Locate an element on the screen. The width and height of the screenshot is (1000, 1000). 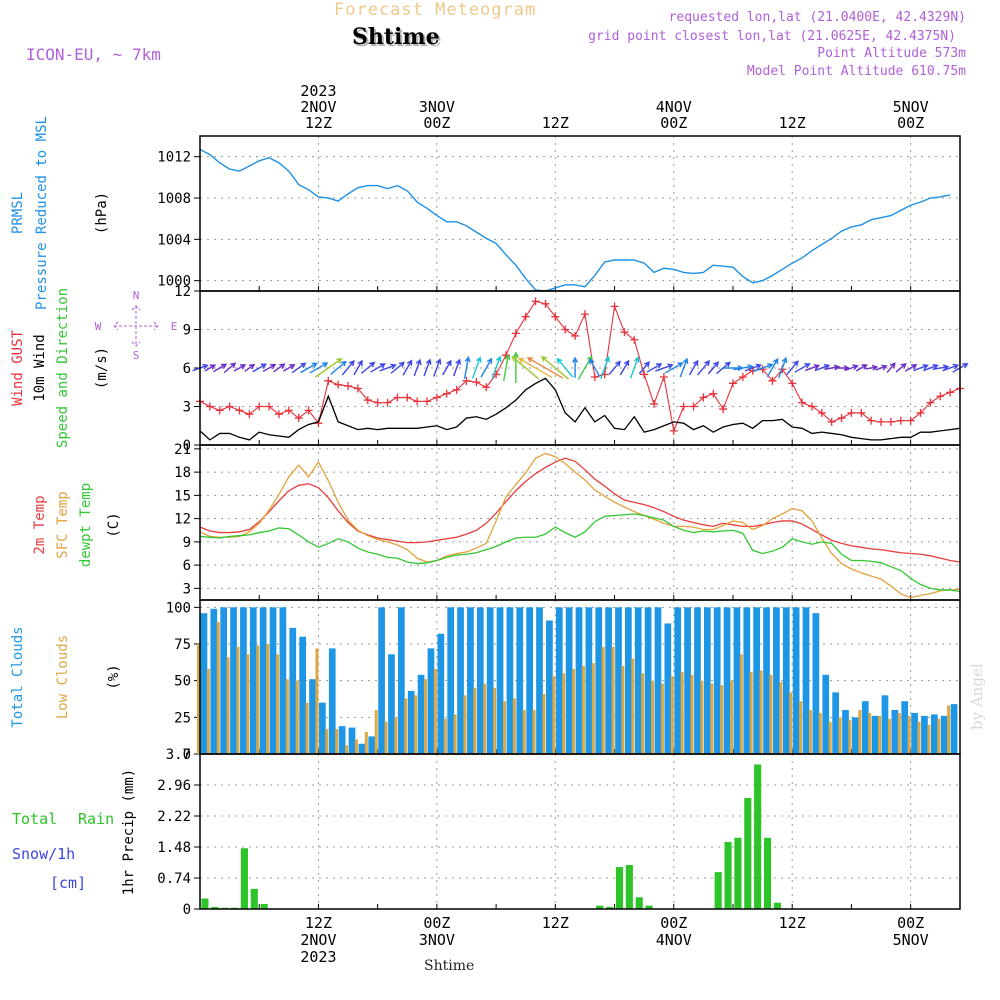
precip-label-total: Total is located at coordinates (34, 819).